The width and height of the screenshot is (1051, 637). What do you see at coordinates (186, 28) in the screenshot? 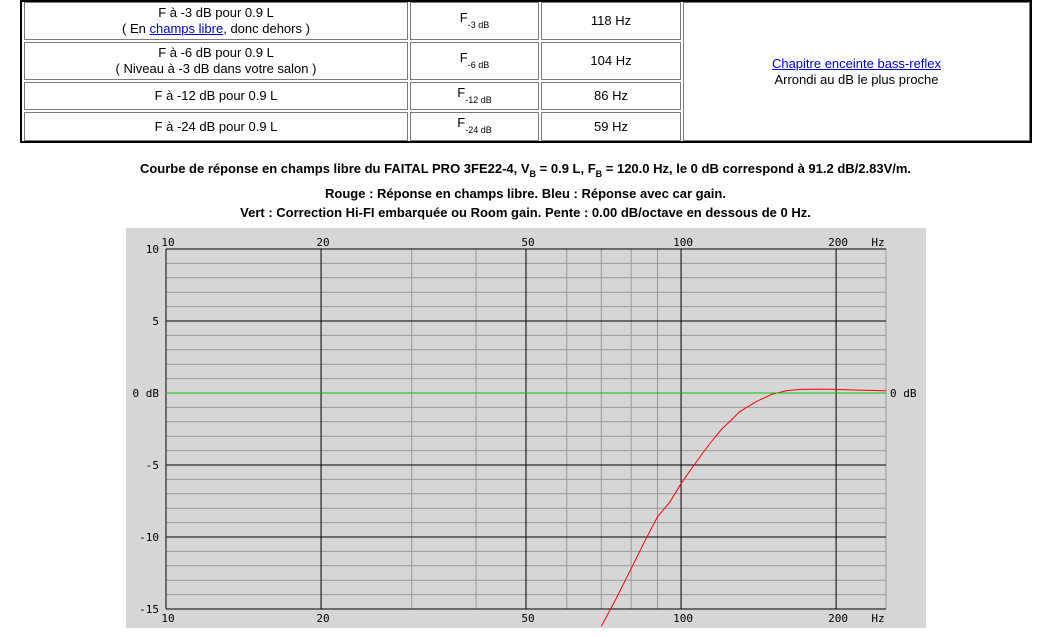
I see `champs-libre-link: champs libre` at bounding box center [186, 28].